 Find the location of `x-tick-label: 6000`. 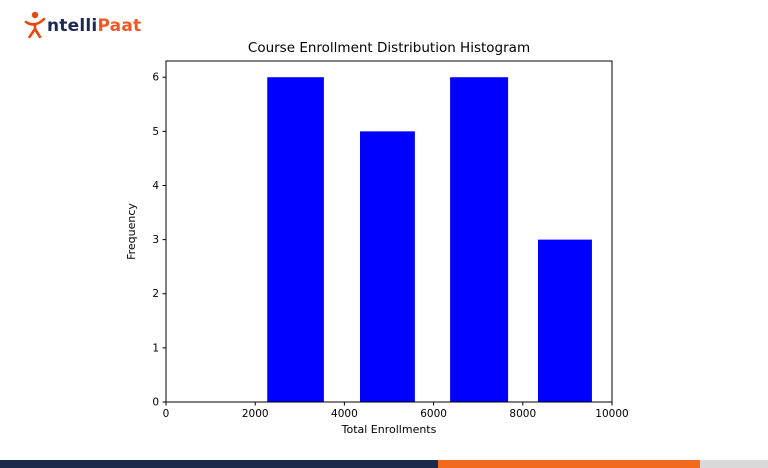

x-tick-label: 6000 is located at coordinates (433, 414).